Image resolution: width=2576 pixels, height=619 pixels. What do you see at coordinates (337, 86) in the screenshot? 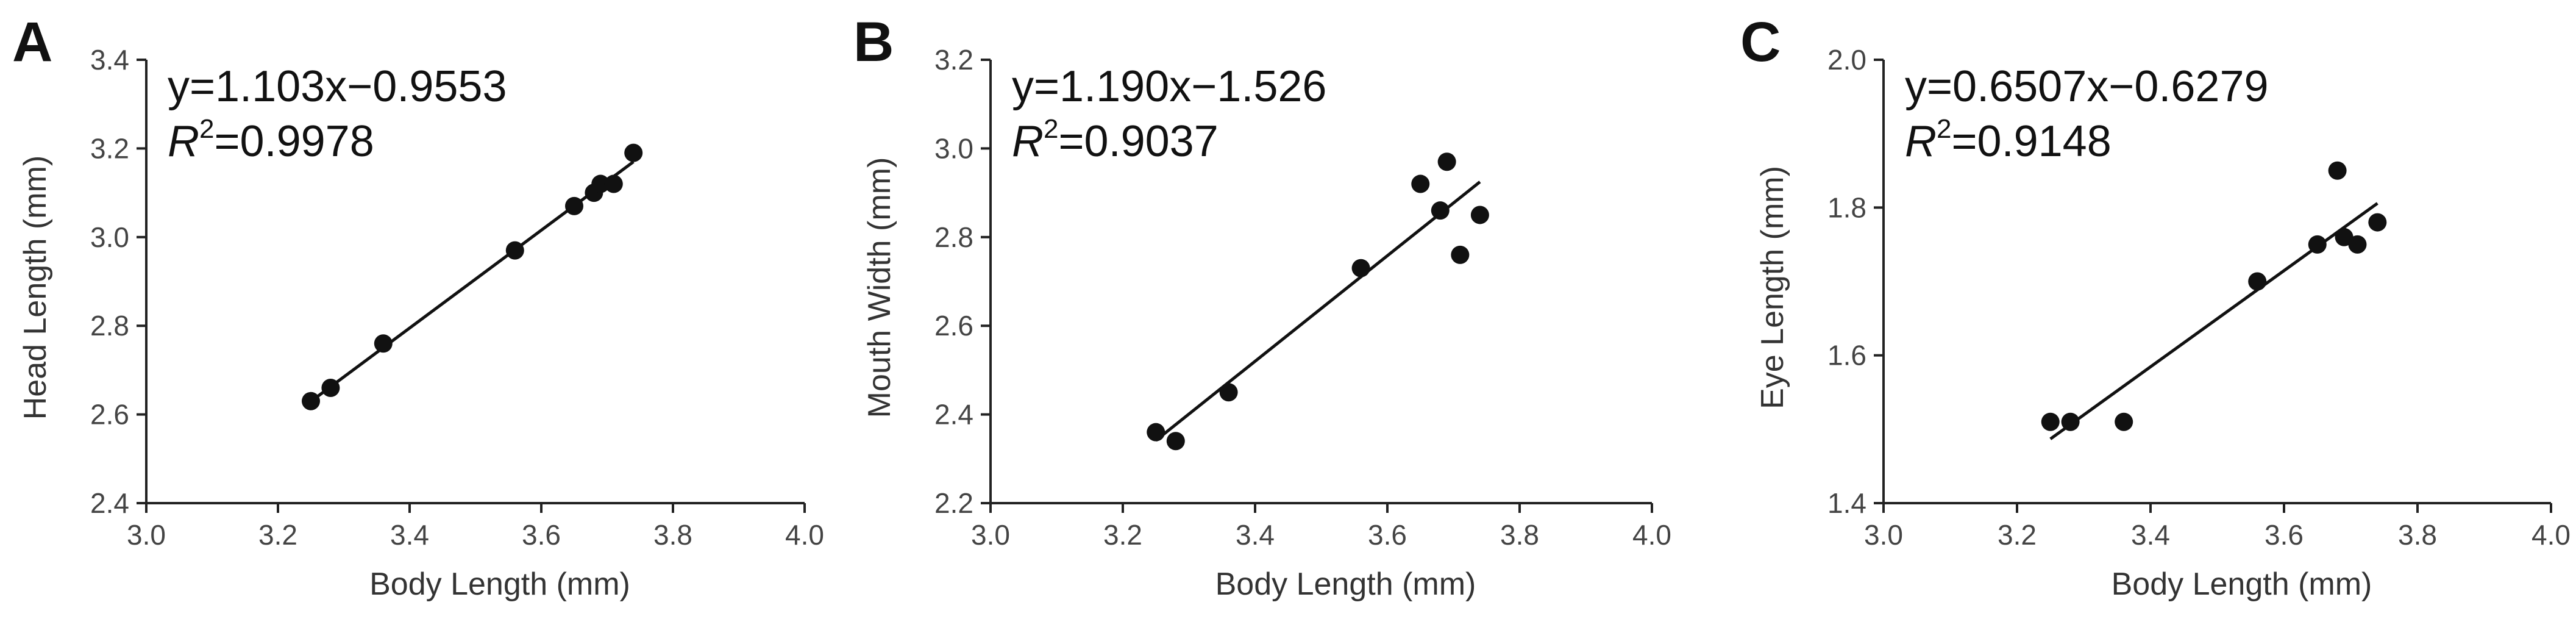
I see `regression-equation: y=1.103x−0.9553` at bounding box center [337, 86].